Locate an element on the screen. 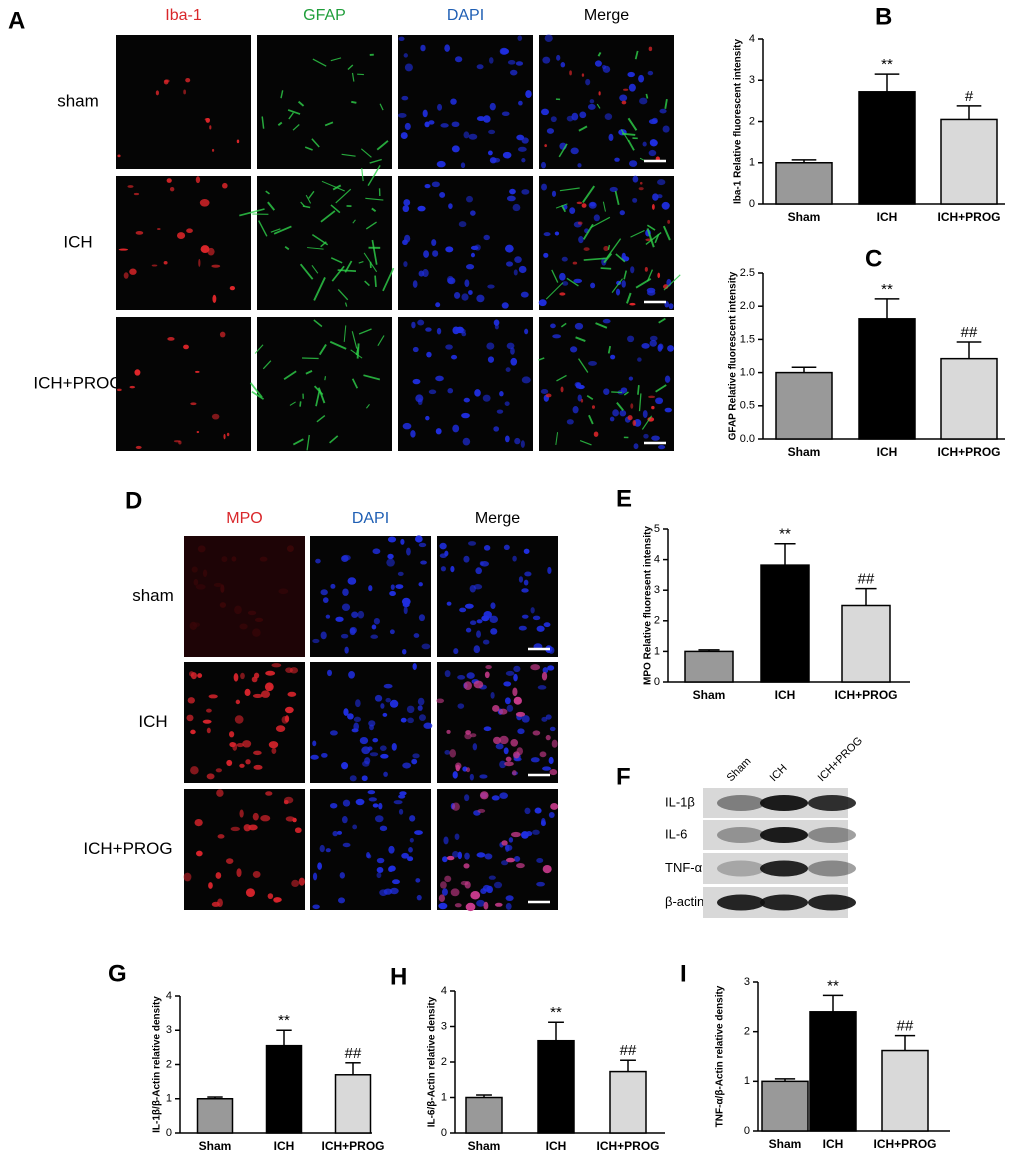 The height and width of the screenshot is (1156, 1020). panel-letter: C is located at coordinates (873, 258).